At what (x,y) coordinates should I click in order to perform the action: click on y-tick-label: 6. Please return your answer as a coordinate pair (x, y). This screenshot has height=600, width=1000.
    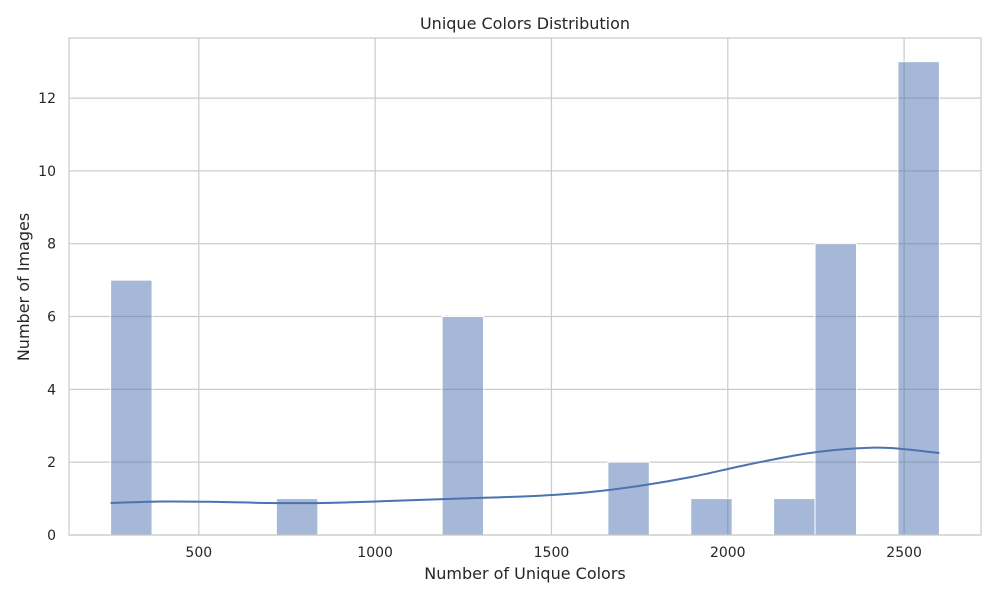
    Looking at the image, I should click on (51, 318).